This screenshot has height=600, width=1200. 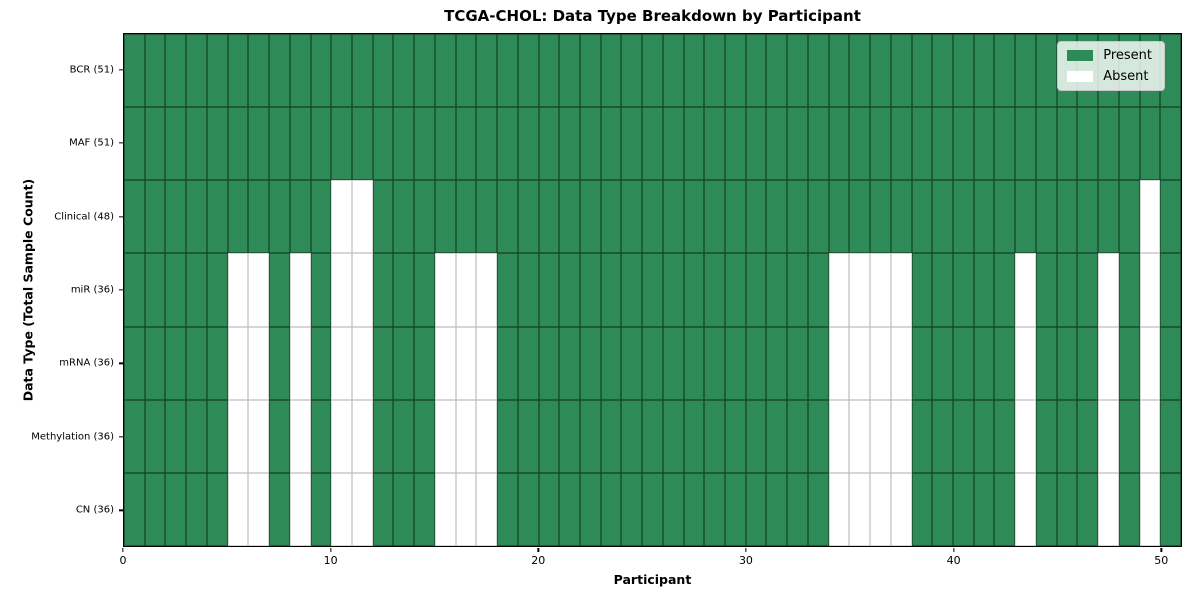 What do you see at coordinates (538, 560) in the screenshot?
I see `x-tick-label-20: 20` at bounding box center [538, 560].